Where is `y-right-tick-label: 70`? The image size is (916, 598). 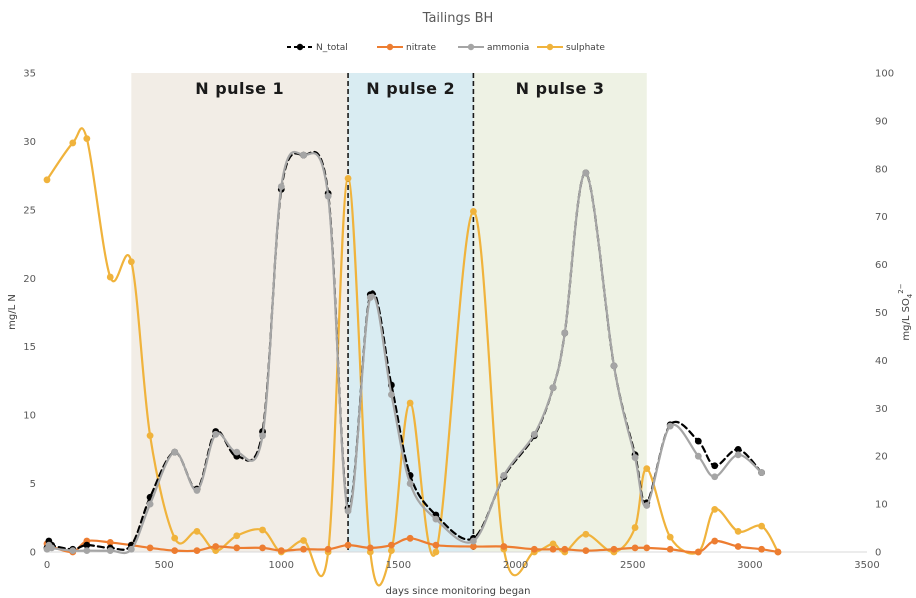 y-right-tick-label: 70 is located at coordinates (881, 217).